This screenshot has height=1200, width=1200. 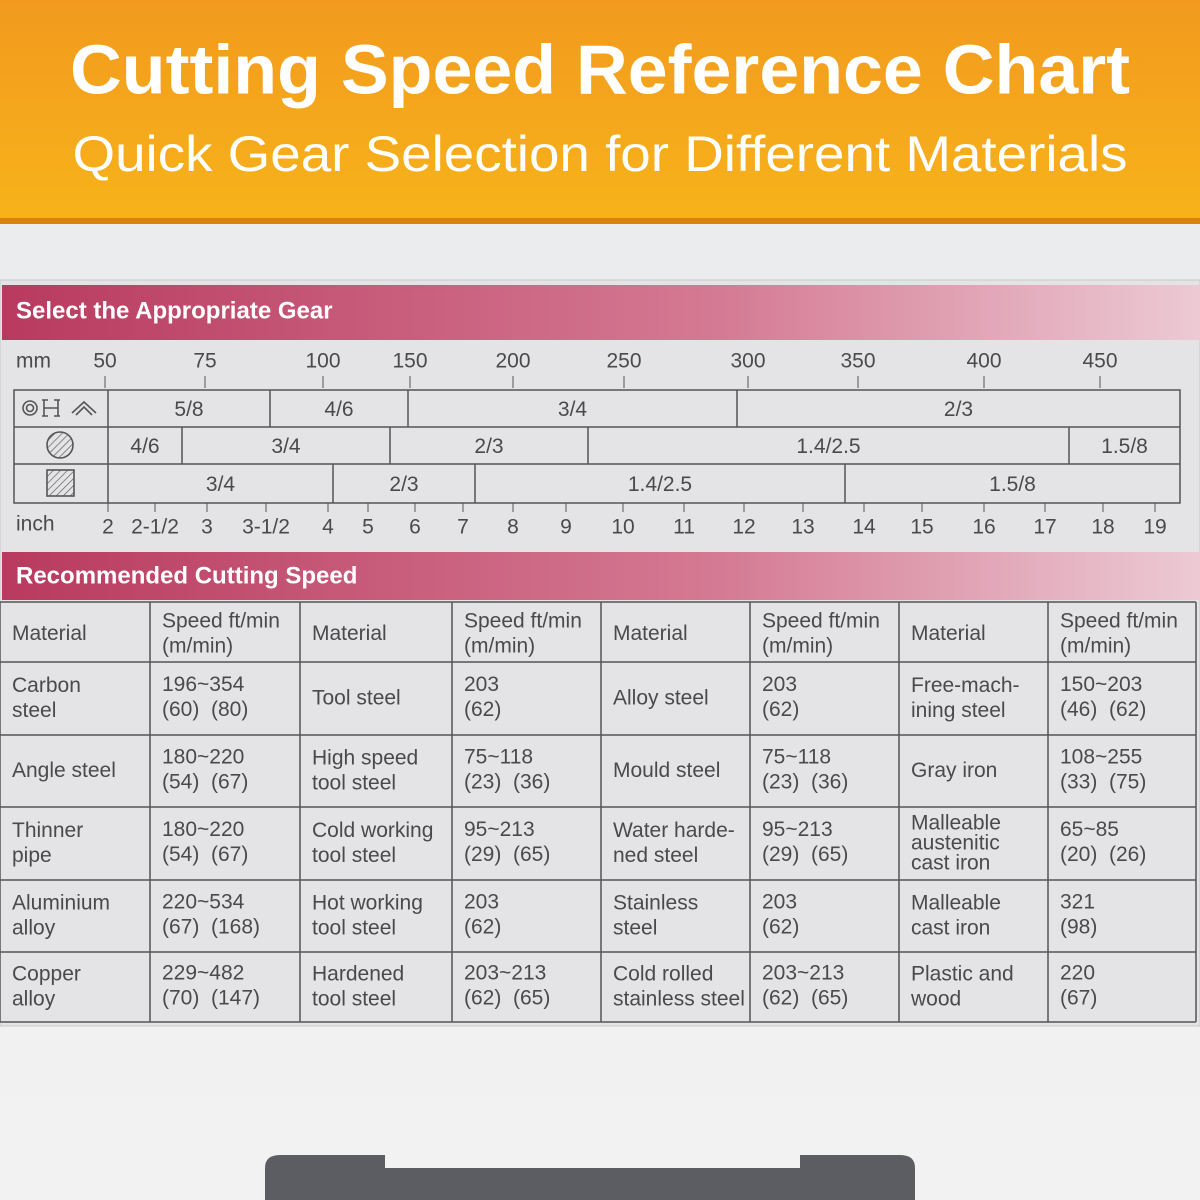 I want to click on mm-tick-label: 200, so click(x=512, y=361).